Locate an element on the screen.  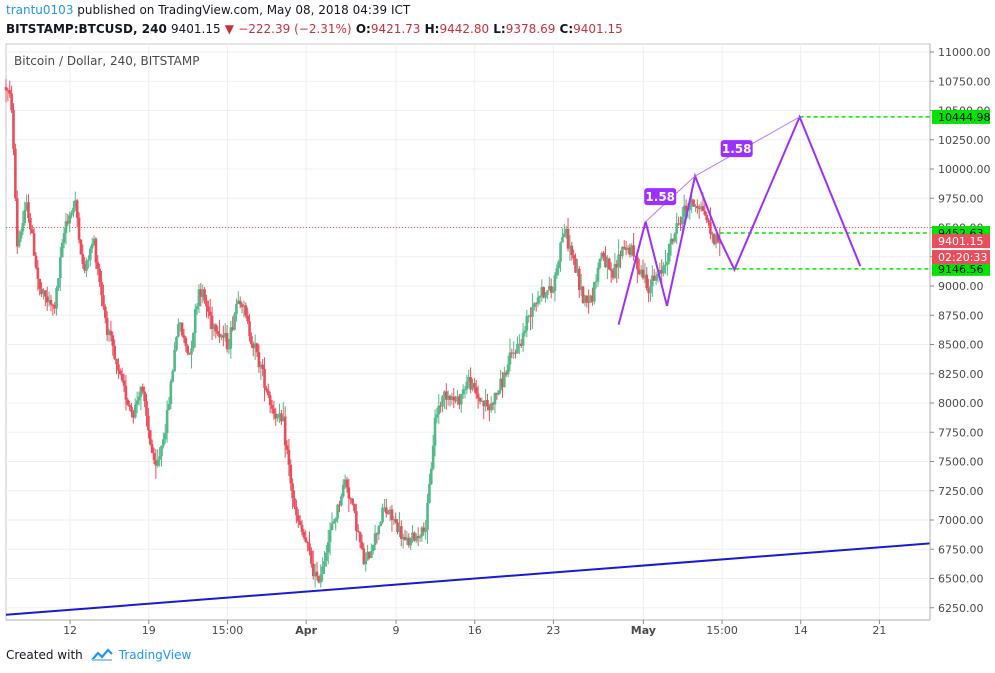
abcd-pattern-line is located at coordinates (739, 219).